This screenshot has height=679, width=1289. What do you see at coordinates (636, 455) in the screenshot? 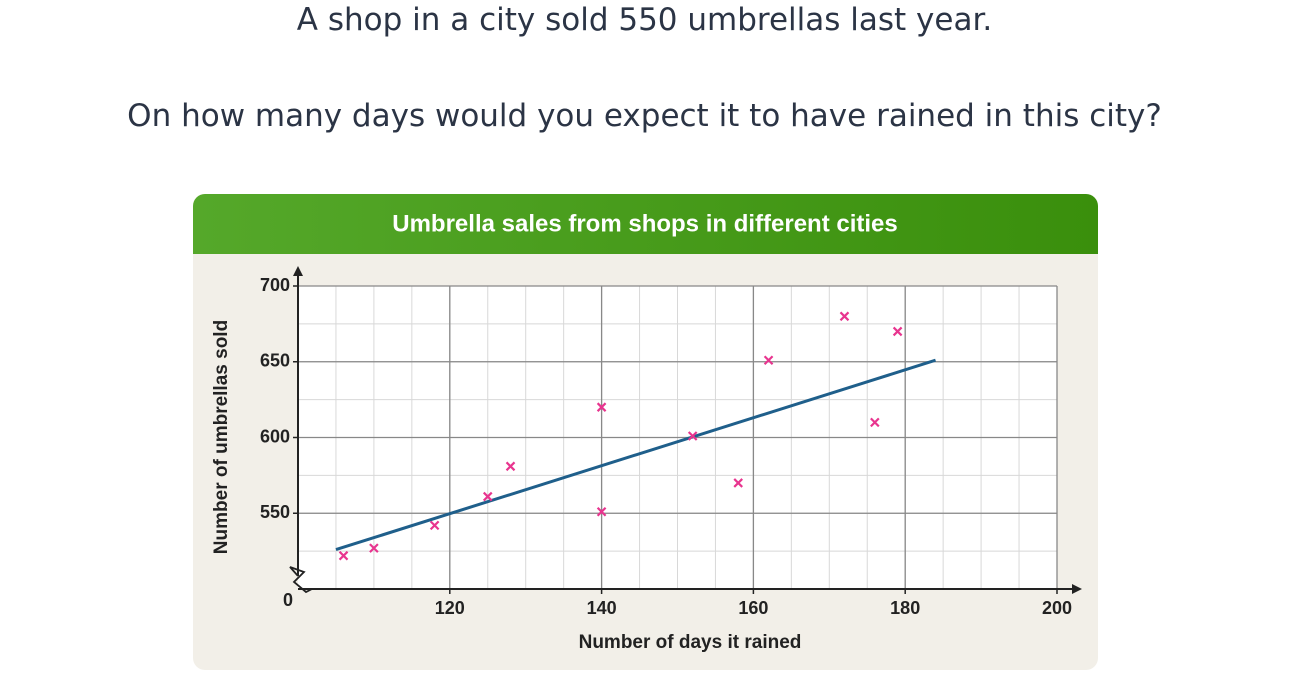
I see `trend-line` at bounding box center [636, 455].